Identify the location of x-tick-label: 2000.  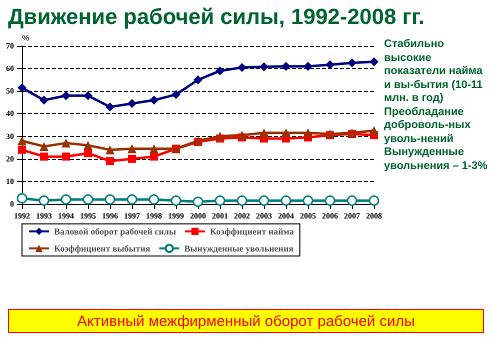
(198, 216).